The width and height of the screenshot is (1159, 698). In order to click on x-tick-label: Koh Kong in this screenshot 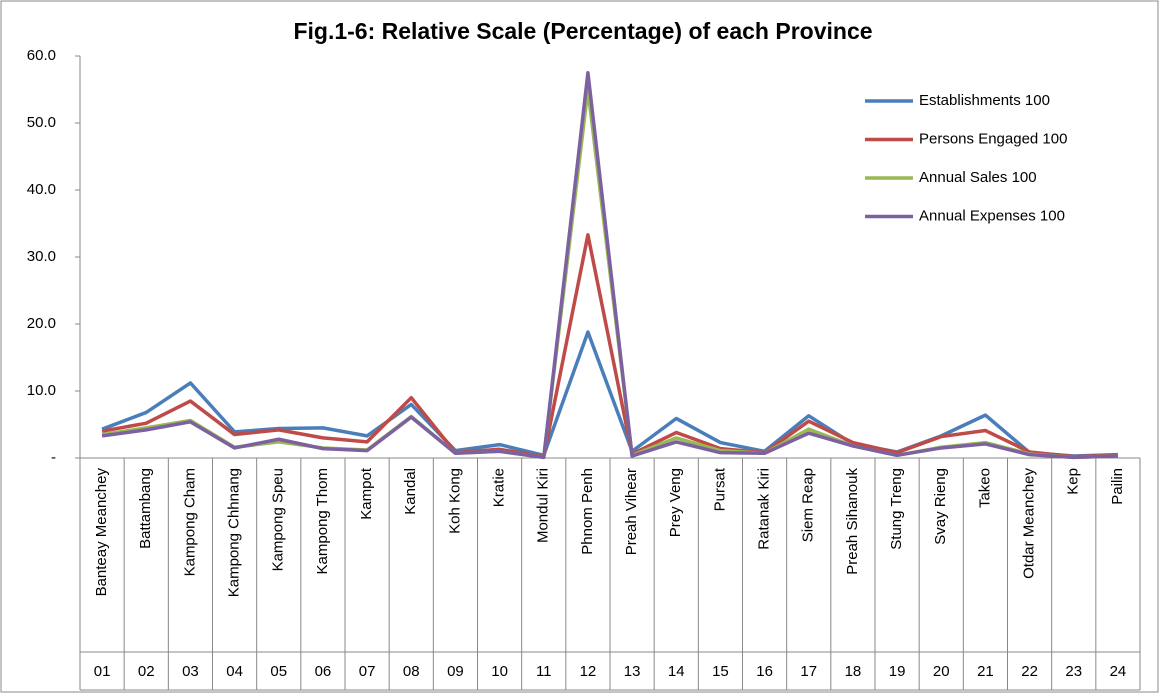, I will do `click(454, 501)`.